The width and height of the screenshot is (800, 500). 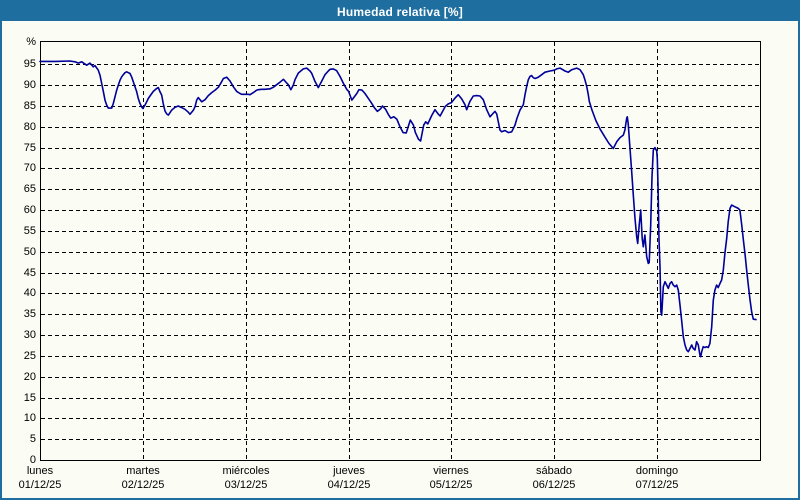 I want to click on chart-title: Humedad relativa [%], so click(x=400, y=11).